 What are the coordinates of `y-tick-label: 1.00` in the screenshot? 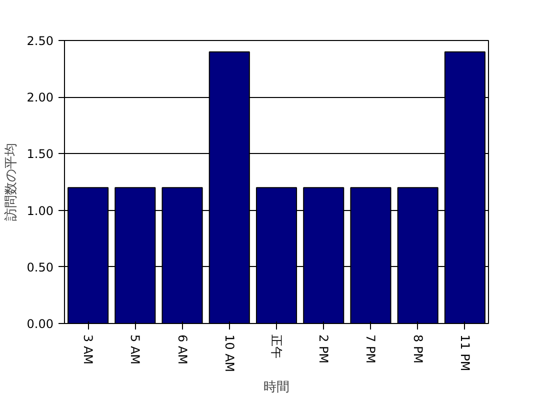 It's located at (40, 211).